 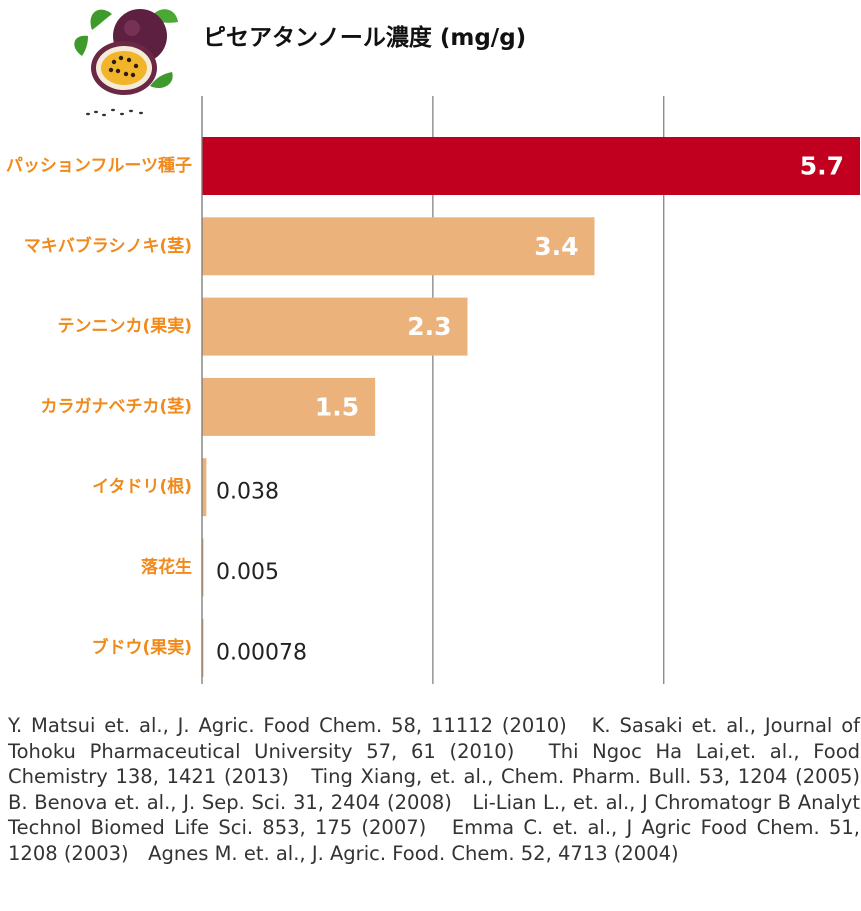 What do you see at coordinates (99, 165) in the screenshot?
I see `category-label-1: パッションフルーツ種子` at bounding box center [99, 165].